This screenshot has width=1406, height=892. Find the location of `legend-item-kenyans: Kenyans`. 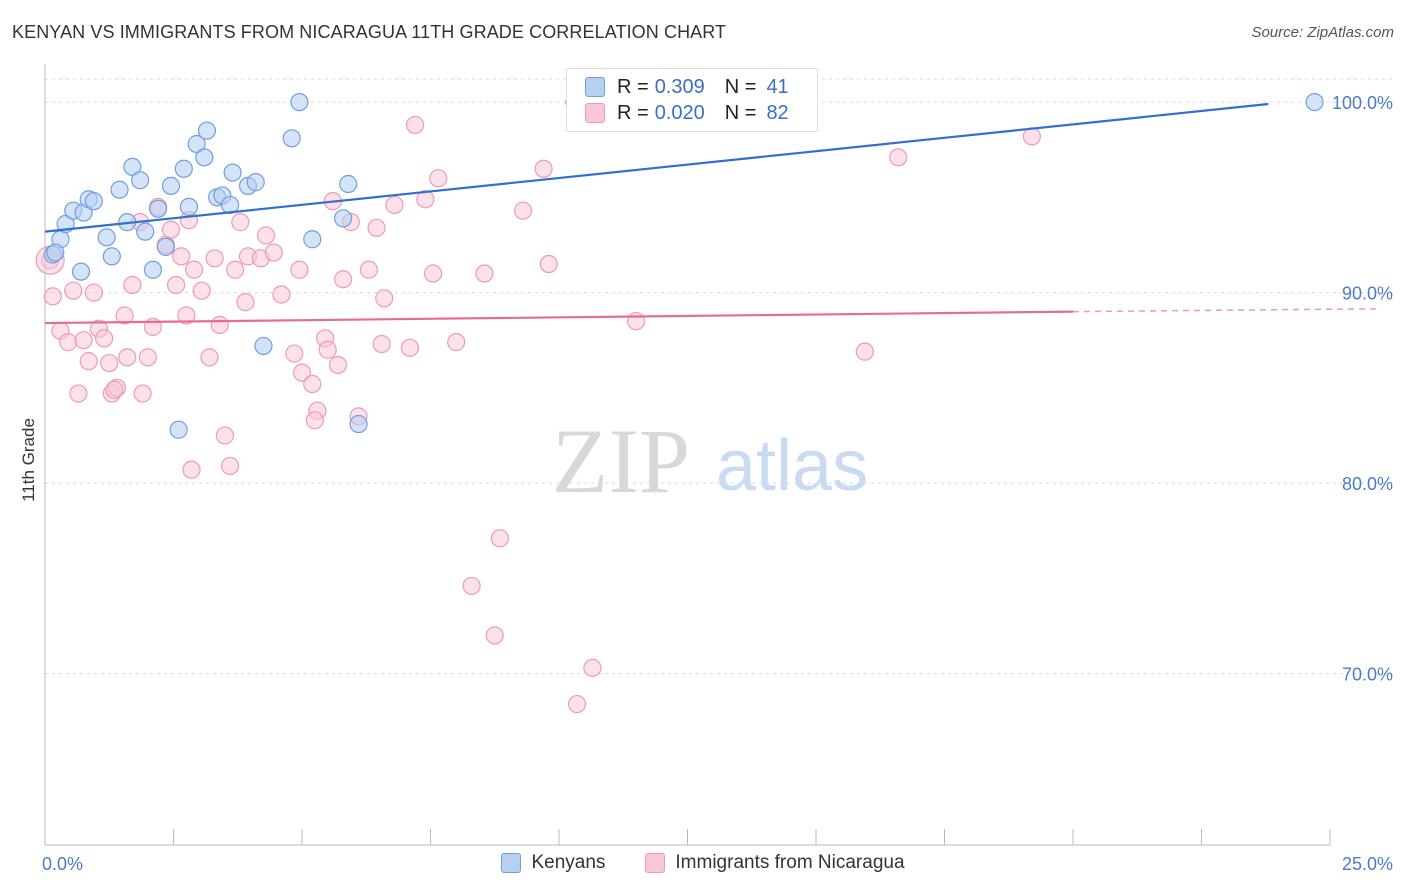

legend-item-kenyans: Kenyans is located at coordinates (553, 863).